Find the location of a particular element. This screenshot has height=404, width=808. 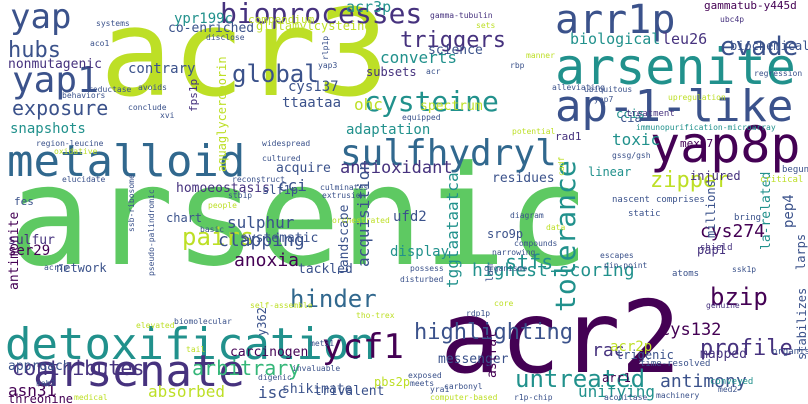

word-antimonite: antimonite is located at coordinates (14, 250).